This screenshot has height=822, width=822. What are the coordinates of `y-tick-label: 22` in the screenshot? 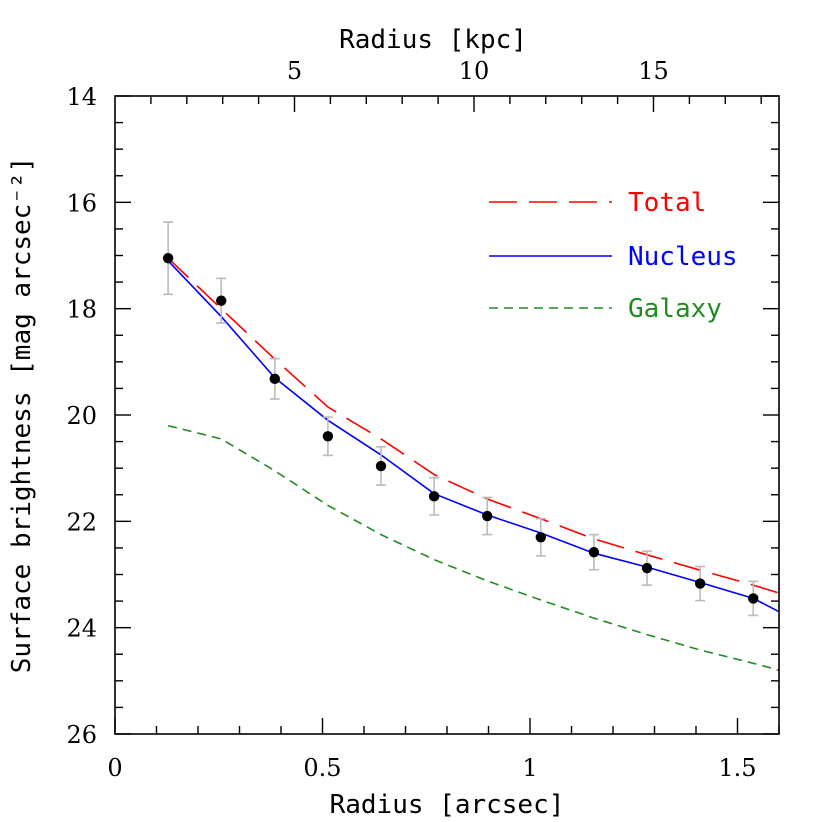 It's located at (81, 522).